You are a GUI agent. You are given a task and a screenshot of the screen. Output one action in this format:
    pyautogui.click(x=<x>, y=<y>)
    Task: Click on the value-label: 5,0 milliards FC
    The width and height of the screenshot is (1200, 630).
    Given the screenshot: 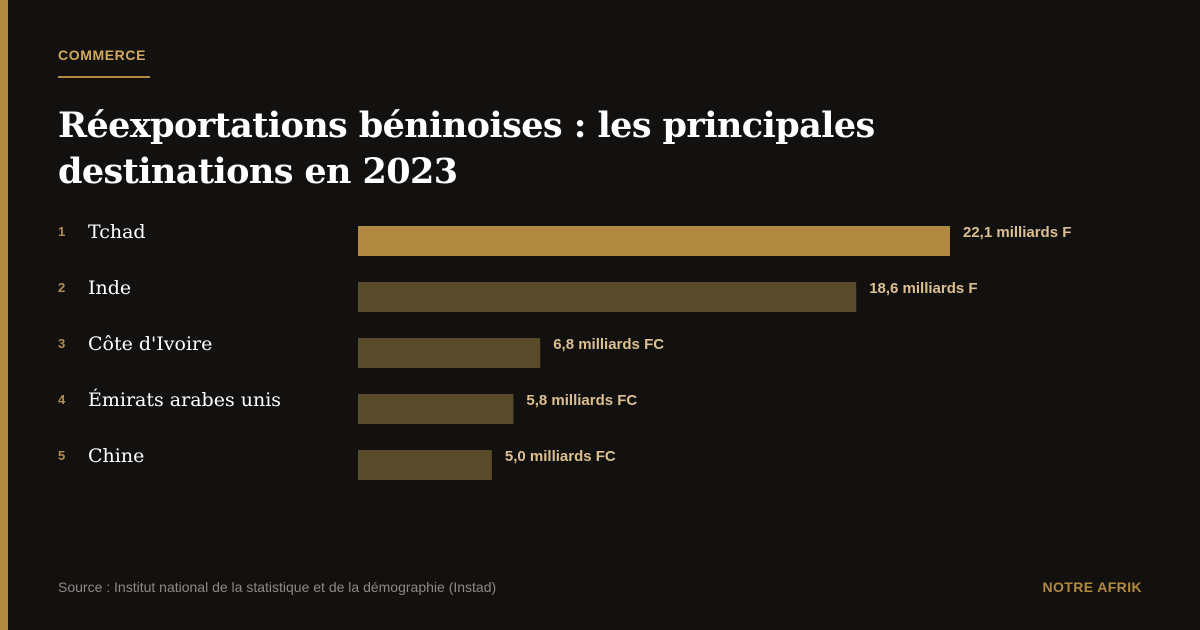 What is the action you would take?
    pyautogui.click(x=560, y=456)
    